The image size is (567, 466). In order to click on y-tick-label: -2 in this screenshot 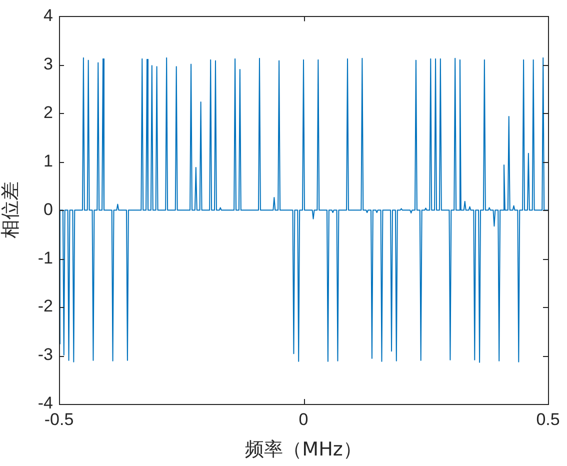, I will do `click(45, 306)`.